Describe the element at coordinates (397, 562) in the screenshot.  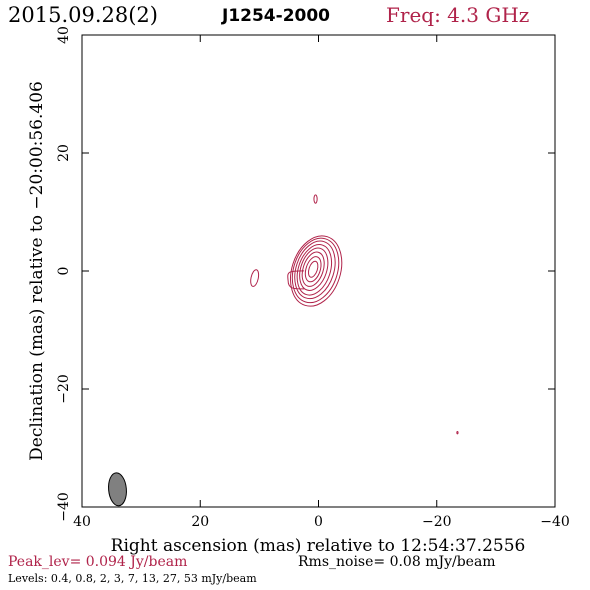
I see `rms-noise: Rms_noise= 0.08 mJy/beam` at that location.